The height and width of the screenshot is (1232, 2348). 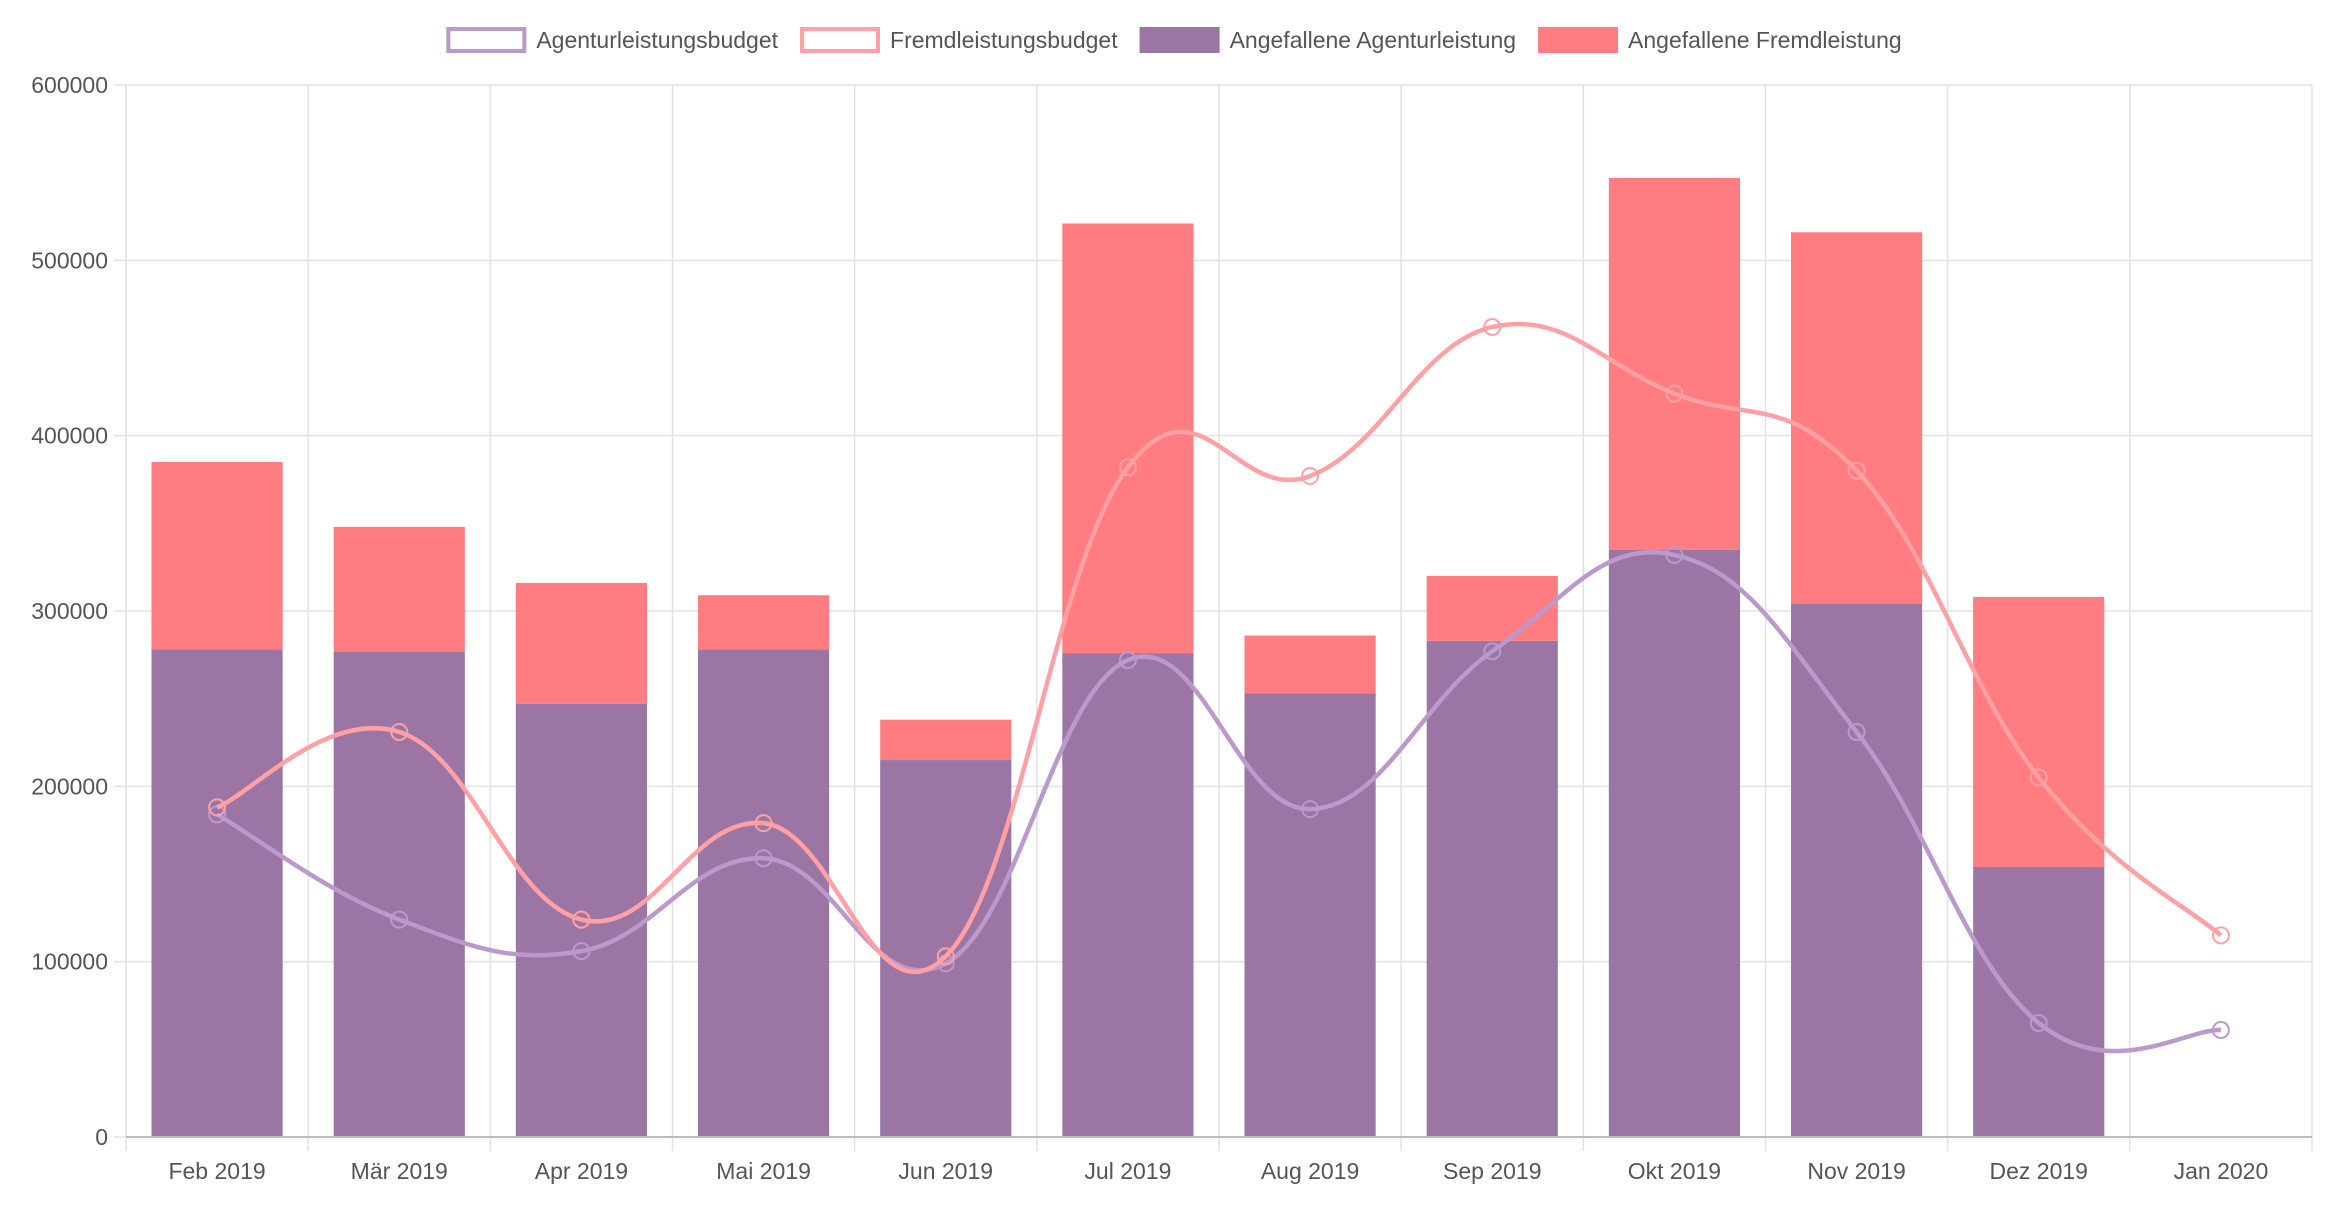 I want to click on bar-angefallene-fremdleistung-mai-2019, so click(x=764, y=622).